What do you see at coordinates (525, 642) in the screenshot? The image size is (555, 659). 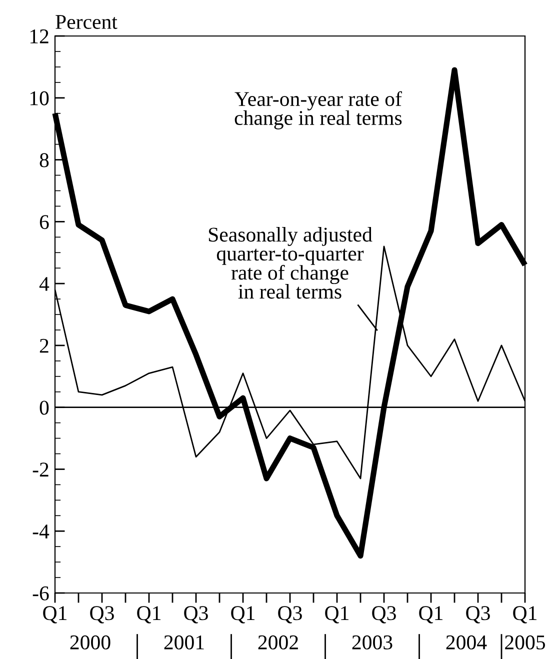 I see `text: 2005` at bounding box center [525, 642].